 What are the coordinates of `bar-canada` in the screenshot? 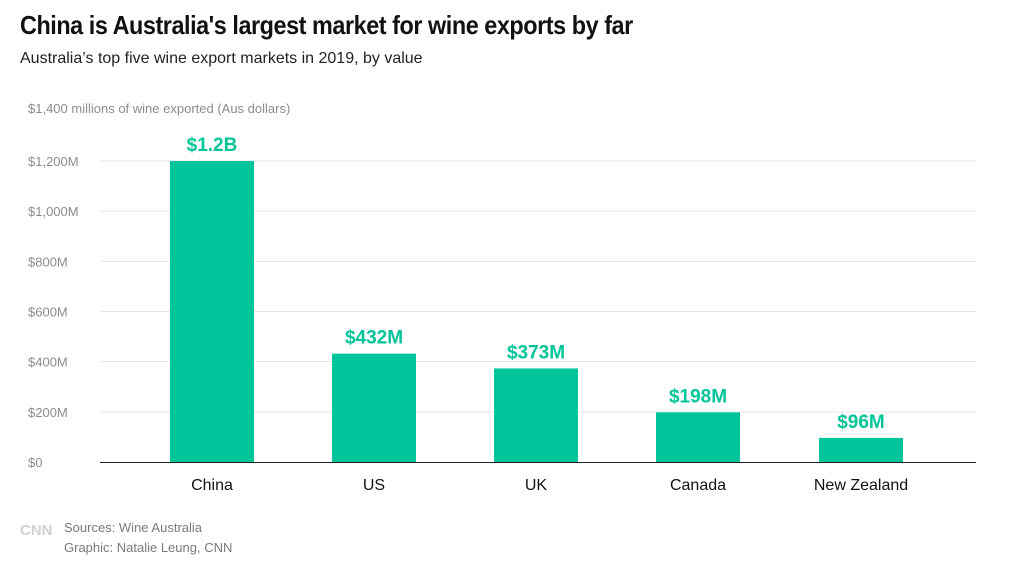 It's located at (698, 437).